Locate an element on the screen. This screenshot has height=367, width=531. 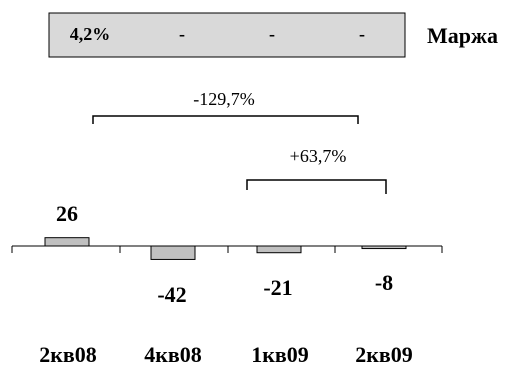
bars-group is located at coordinates (225, 248).